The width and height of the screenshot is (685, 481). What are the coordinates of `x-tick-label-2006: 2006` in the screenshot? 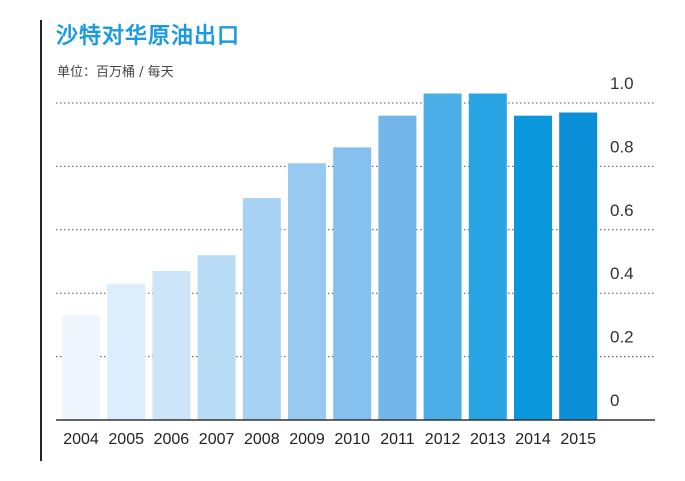 It's located at (172, 439).